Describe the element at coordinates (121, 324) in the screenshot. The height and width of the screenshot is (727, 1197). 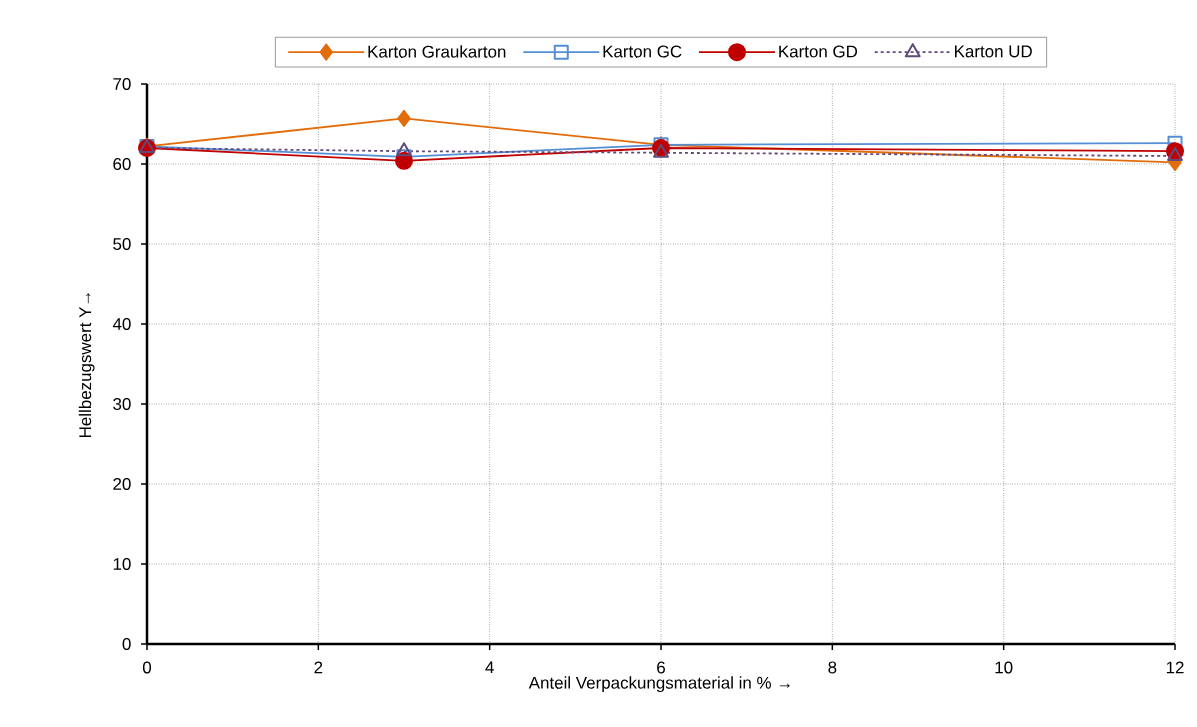
I see `y-tick-label: 40` at that location.